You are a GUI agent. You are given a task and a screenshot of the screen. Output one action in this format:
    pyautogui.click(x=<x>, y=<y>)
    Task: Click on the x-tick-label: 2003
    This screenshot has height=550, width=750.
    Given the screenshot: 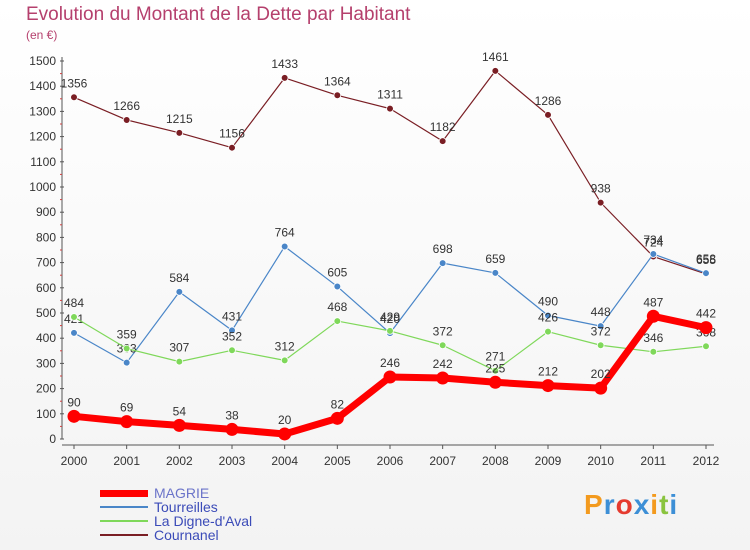 What is the action you would take?
    pyautogui.click(x=232, y=461)
    